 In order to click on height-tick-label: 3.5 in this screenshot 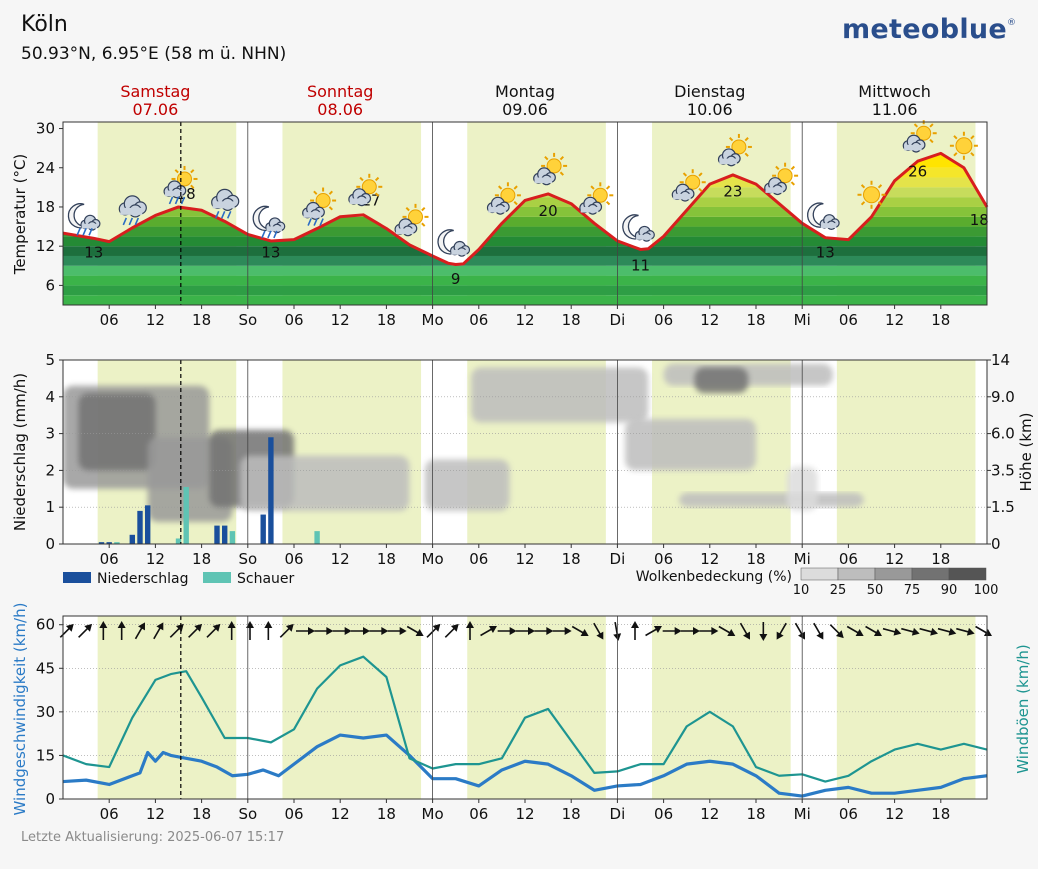, I will do `click(1003, 470)`.